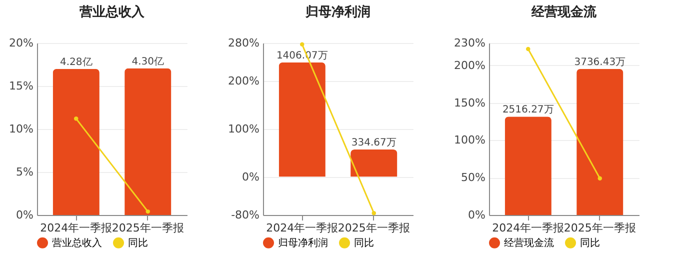 The width and height of the screenshot is (700, 272). What do you see at coordinates (21, 43) in the screenshot?
I see `y-tick-label: 20%` at bounding box center [21, 43].